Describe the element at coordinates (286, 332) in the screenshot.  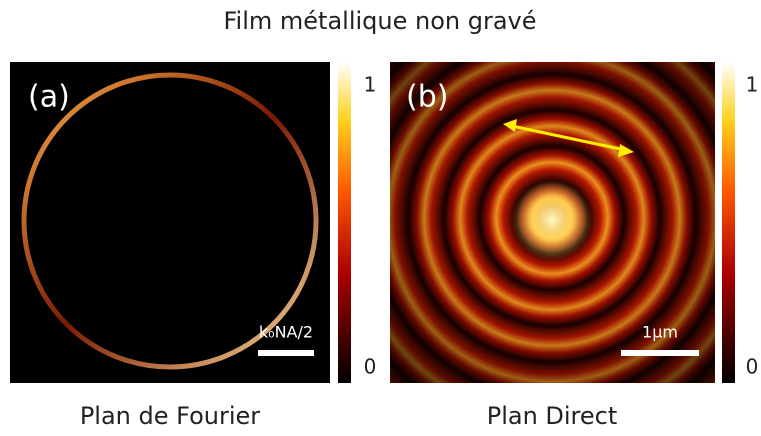
I see `scale-label: k₀NA/2` at that location.